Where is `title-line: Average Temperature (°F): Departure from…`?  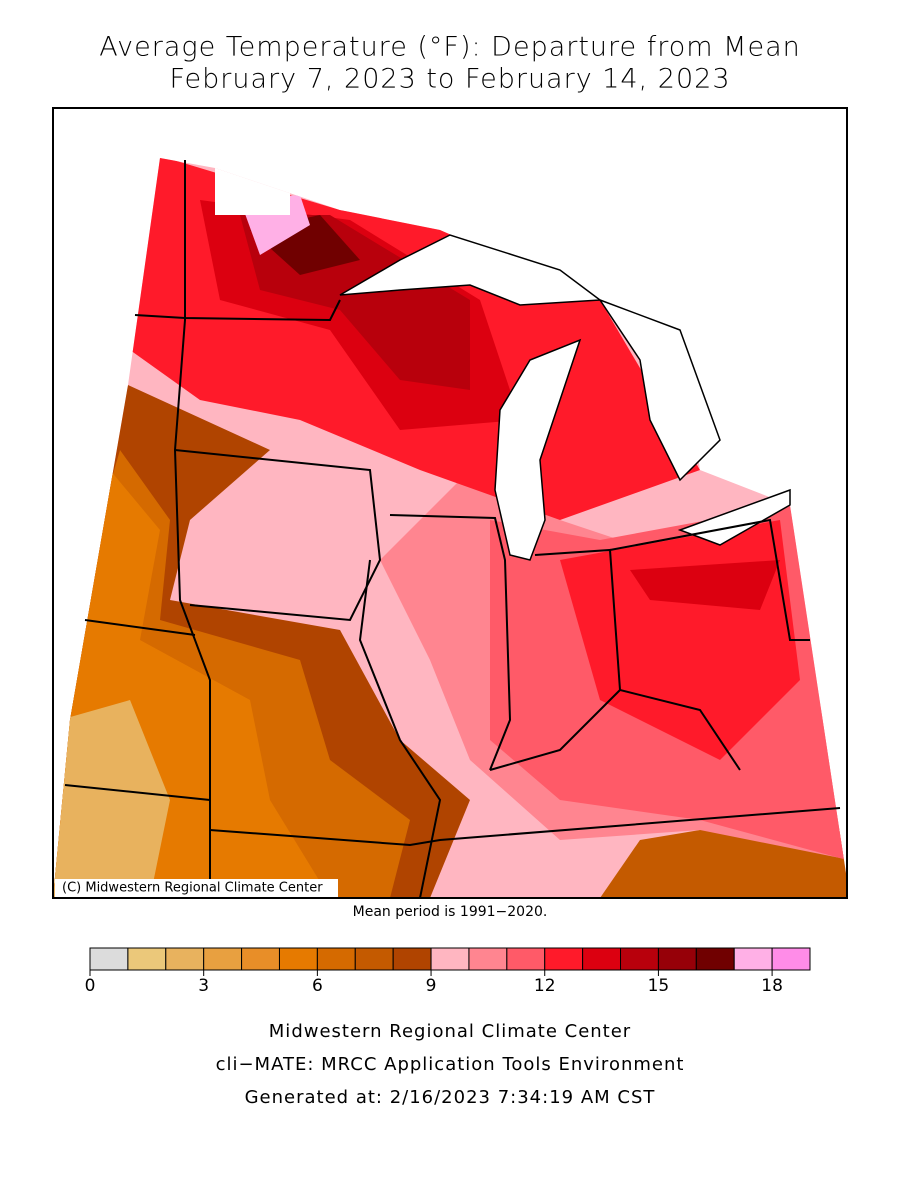
title-line: Average Temperature (°F): Departure from… is located at coordinates (449, 47).